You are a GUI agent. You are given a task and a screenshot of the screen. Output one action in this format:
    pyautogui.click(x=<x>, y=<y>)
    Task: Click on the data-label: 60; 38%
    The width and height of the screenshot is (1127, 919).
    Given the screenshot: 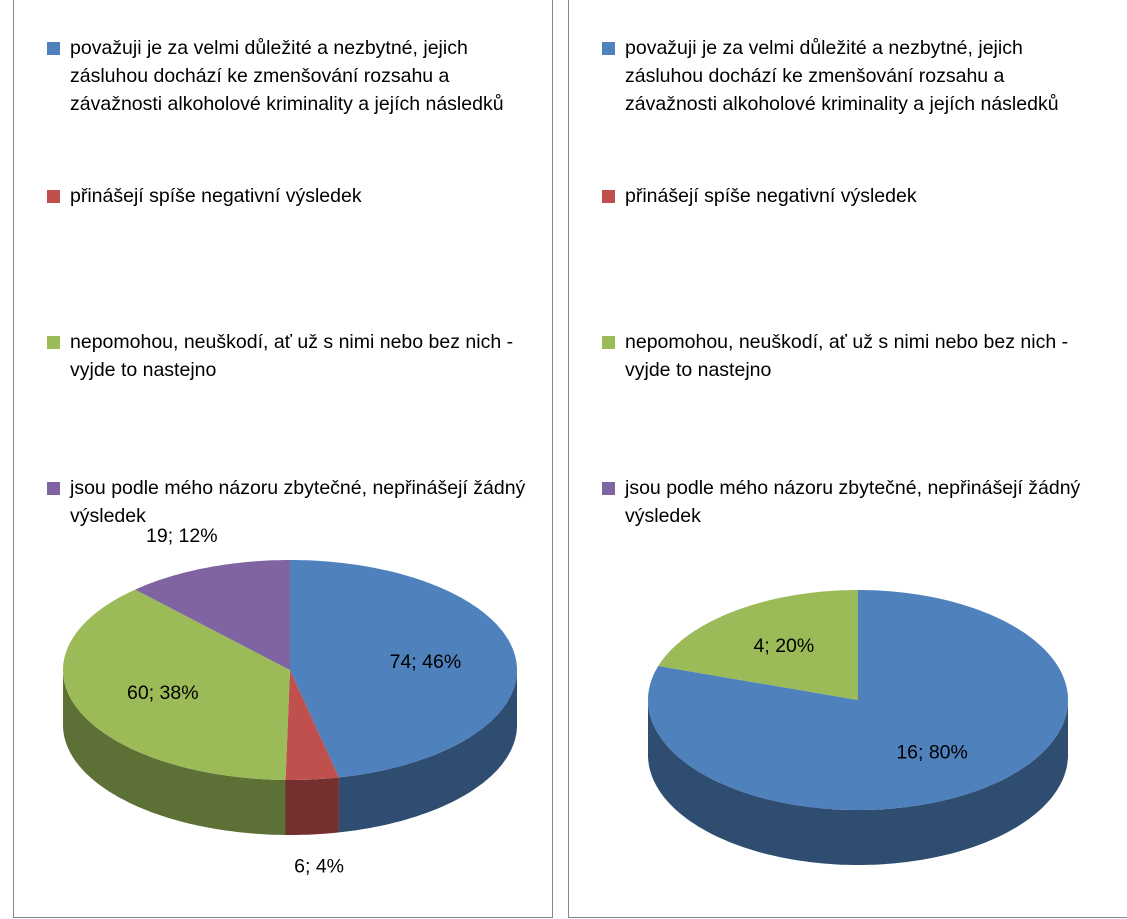 What is the action you would take?
    pyautogui.click(x=163, y=693)
    